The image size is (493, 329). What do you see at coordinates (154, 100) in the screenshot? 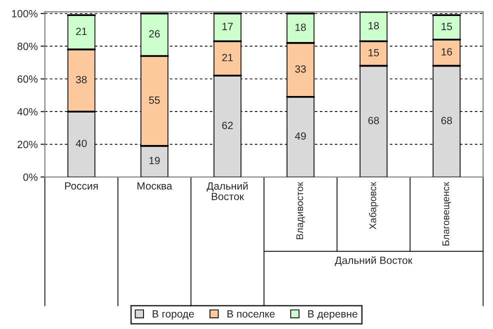
I see `data-label: 55` at bounding box center [154, 100].